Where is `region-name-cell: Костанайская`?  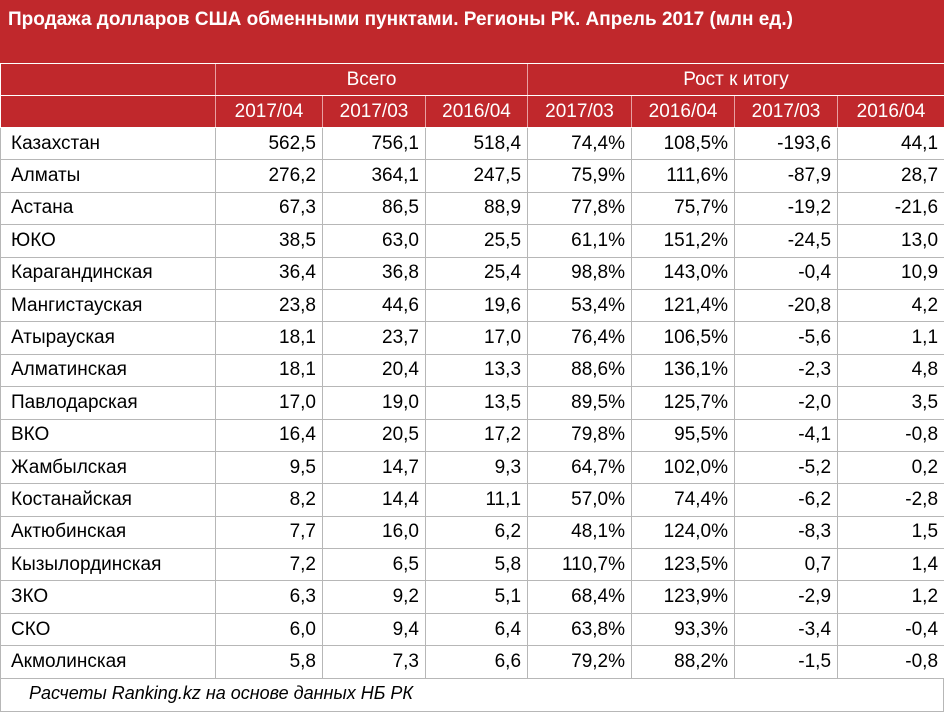
region-name-cell: Костанайская is located at coordinates (108, 500).